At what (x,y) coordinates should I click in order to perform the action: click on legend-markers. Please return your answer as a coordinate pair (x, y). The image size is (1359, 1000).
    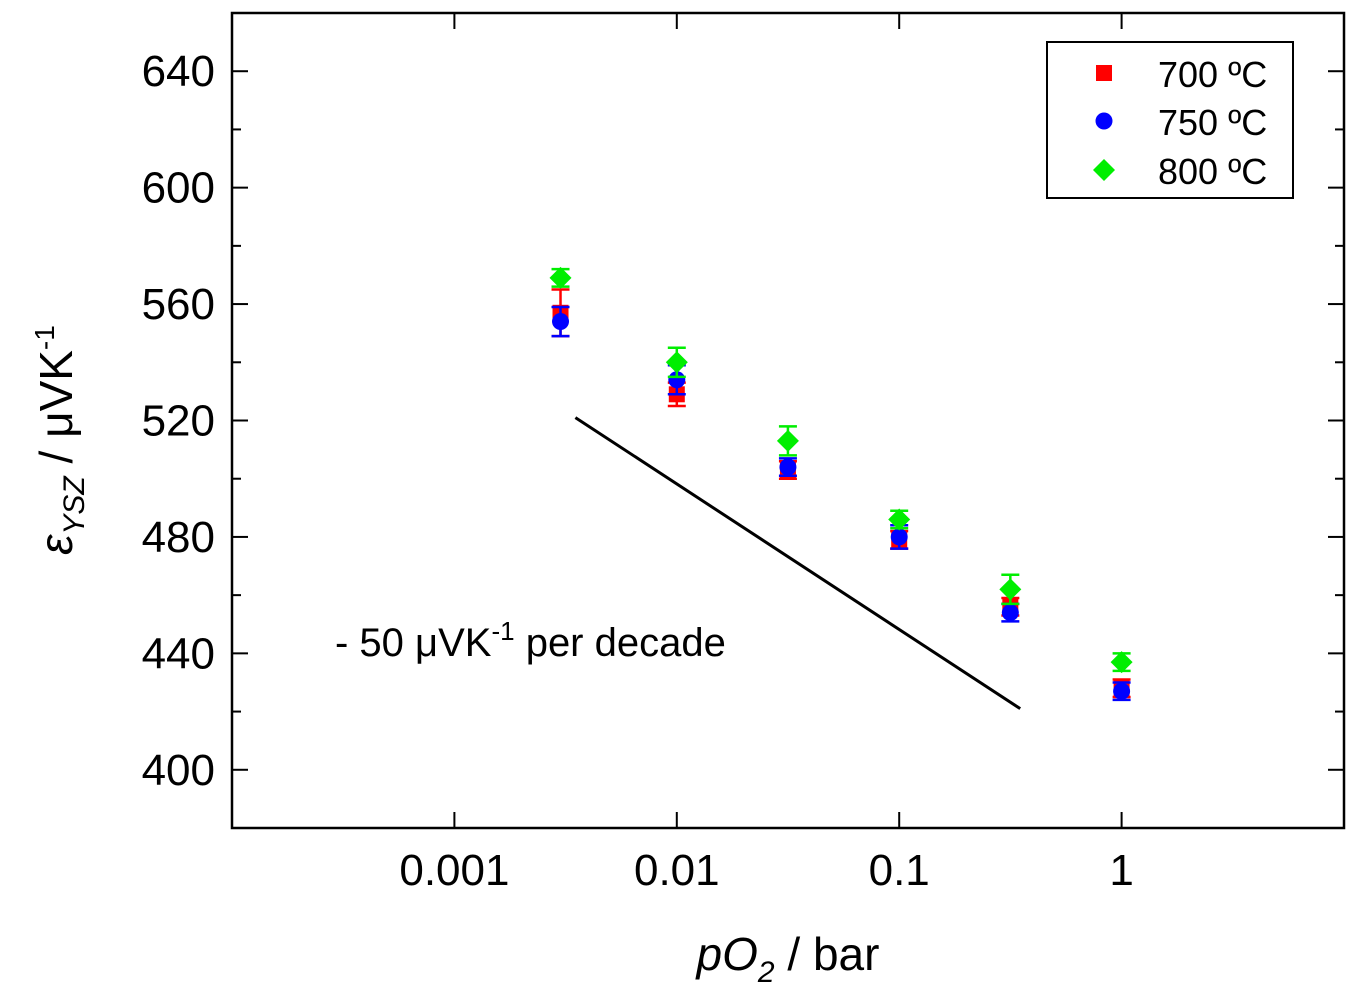
    Looking at the image, I should click on (1104, 123).